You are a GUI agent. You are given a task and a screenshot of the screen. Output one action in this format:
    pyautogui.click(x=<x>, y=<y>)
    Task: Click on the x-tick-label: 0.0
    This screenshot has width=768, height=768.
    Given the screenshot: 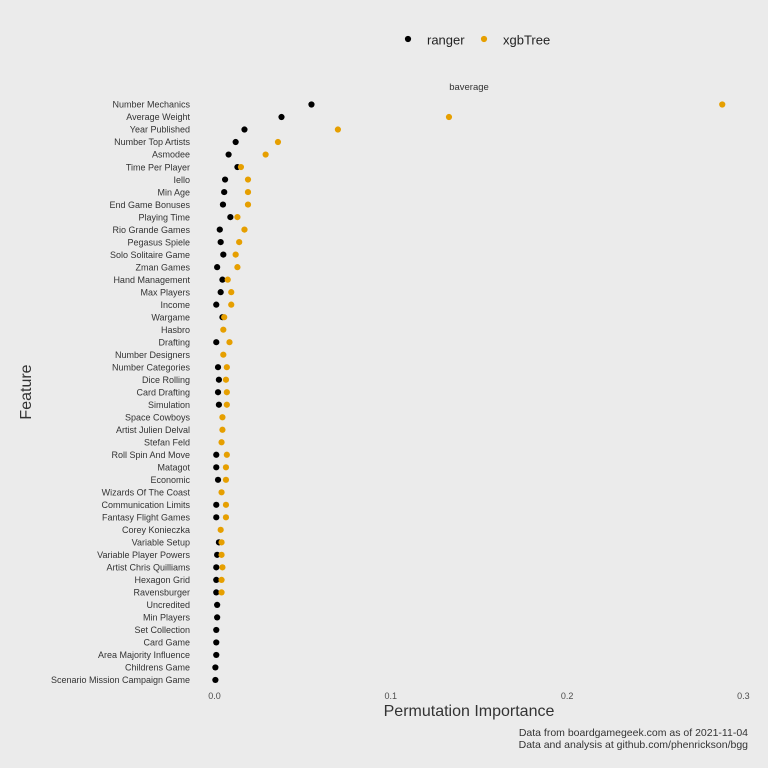 What is the action you would take?
    pyautogui.click(x=214, y=696)
    